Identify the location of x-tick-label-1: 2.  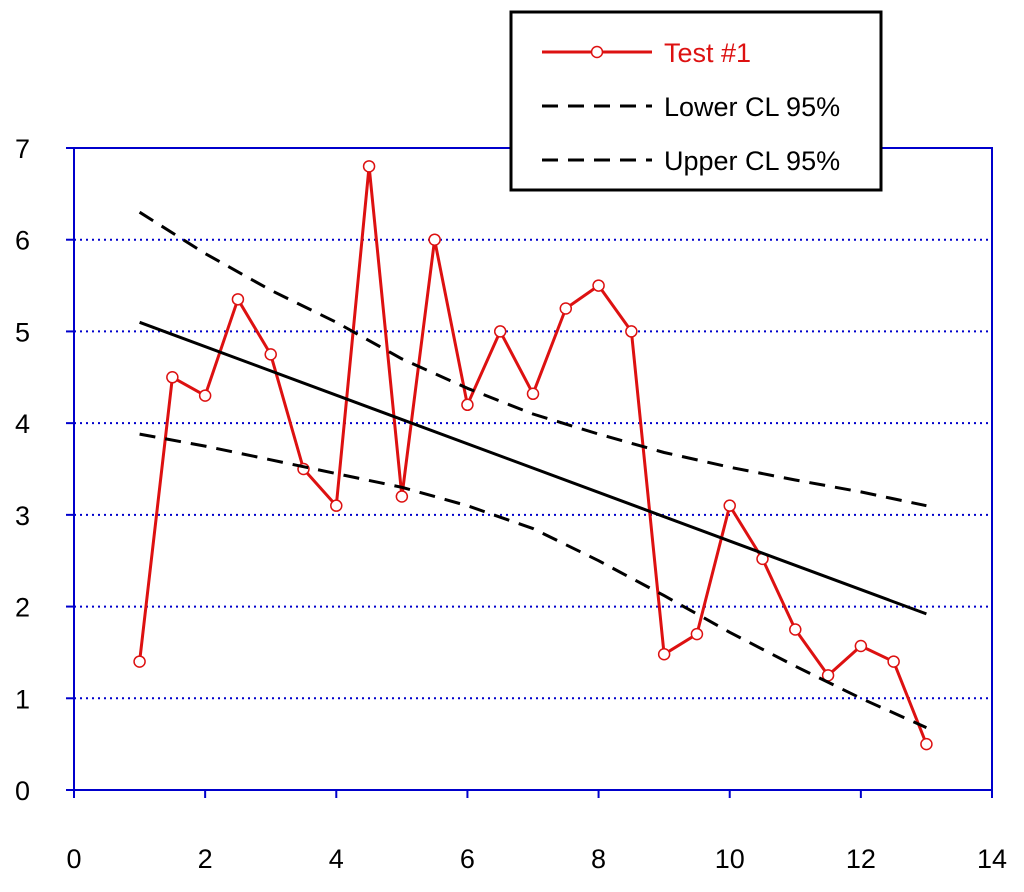
(205, 859).